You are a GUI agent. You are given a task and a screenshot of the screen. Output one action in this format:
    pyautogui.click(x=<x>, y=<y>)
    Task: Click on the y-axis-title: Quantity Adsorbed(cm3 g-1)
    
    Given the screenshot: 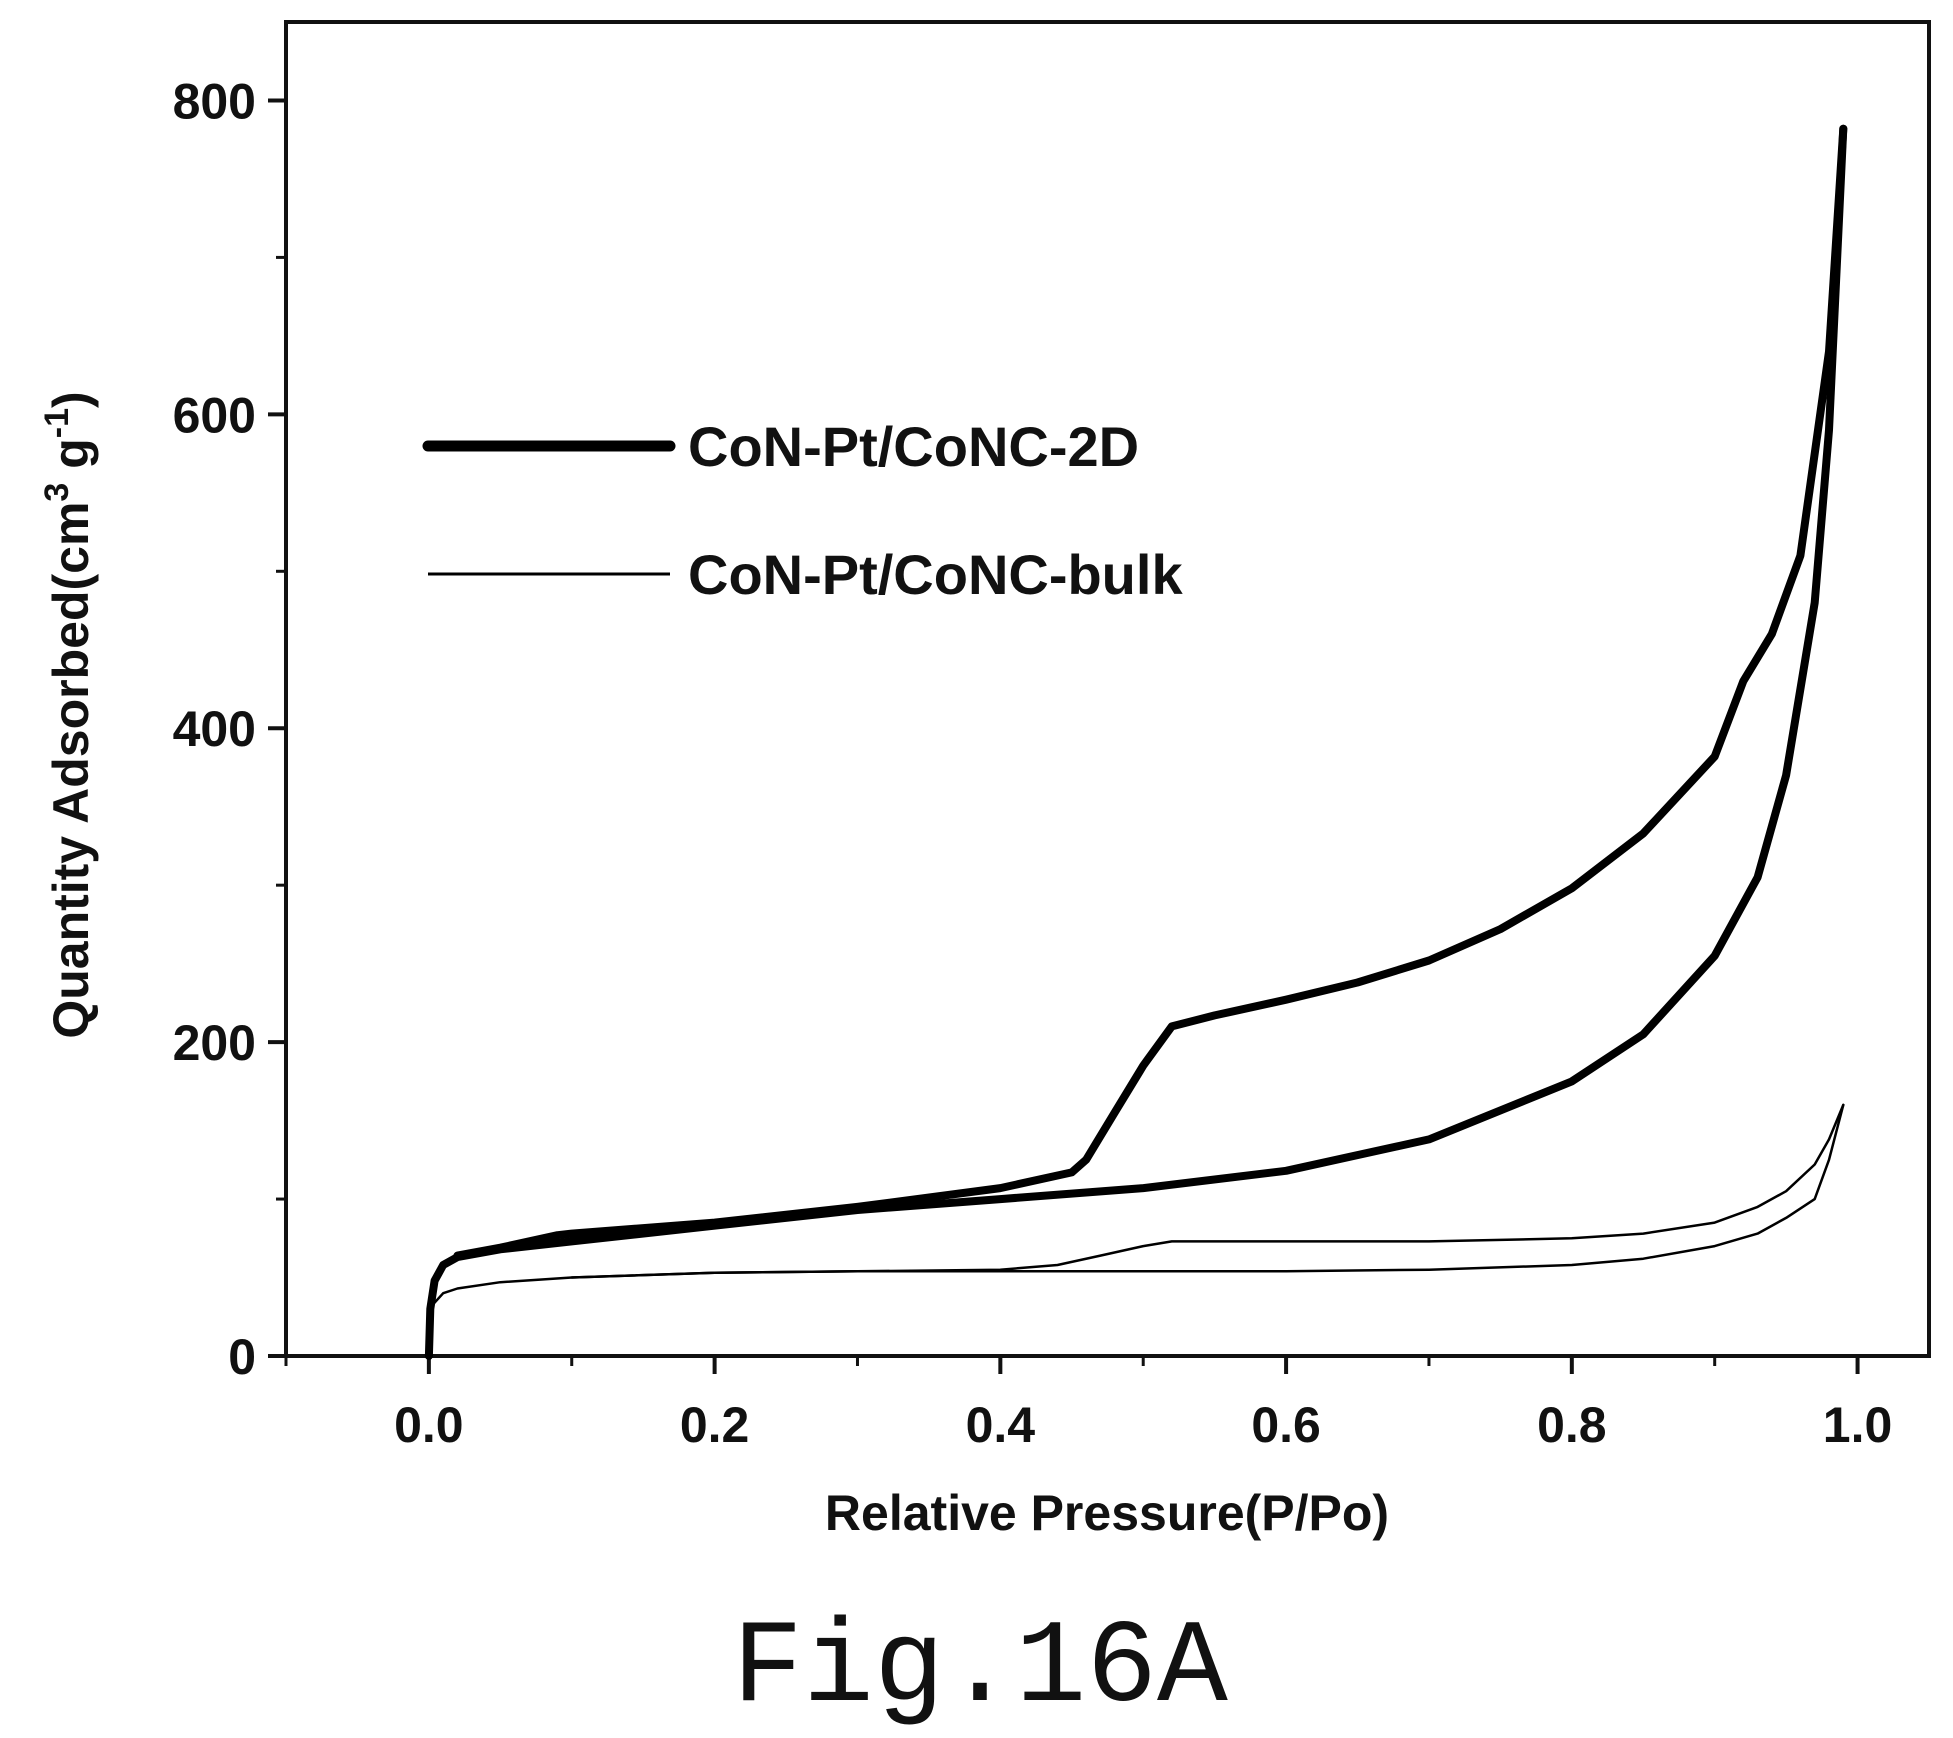 What is the action you would take?
    pyautogui.click(x=68, y=714)
    